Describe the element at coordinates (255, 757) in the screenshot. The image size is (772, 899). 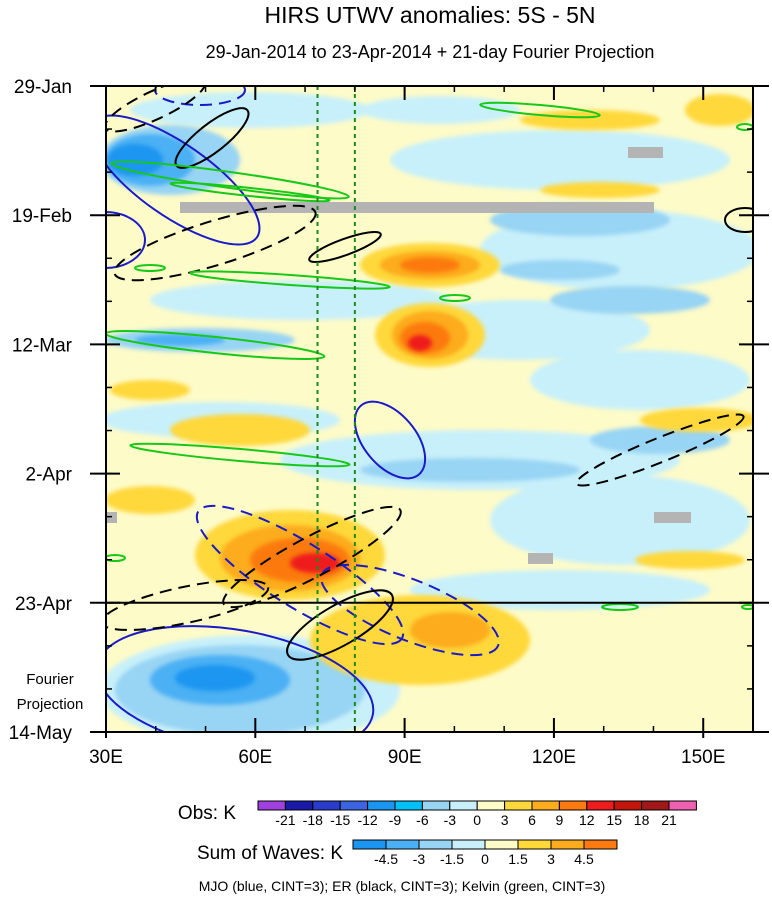
I see `x-tick-label: 60E` at that location.